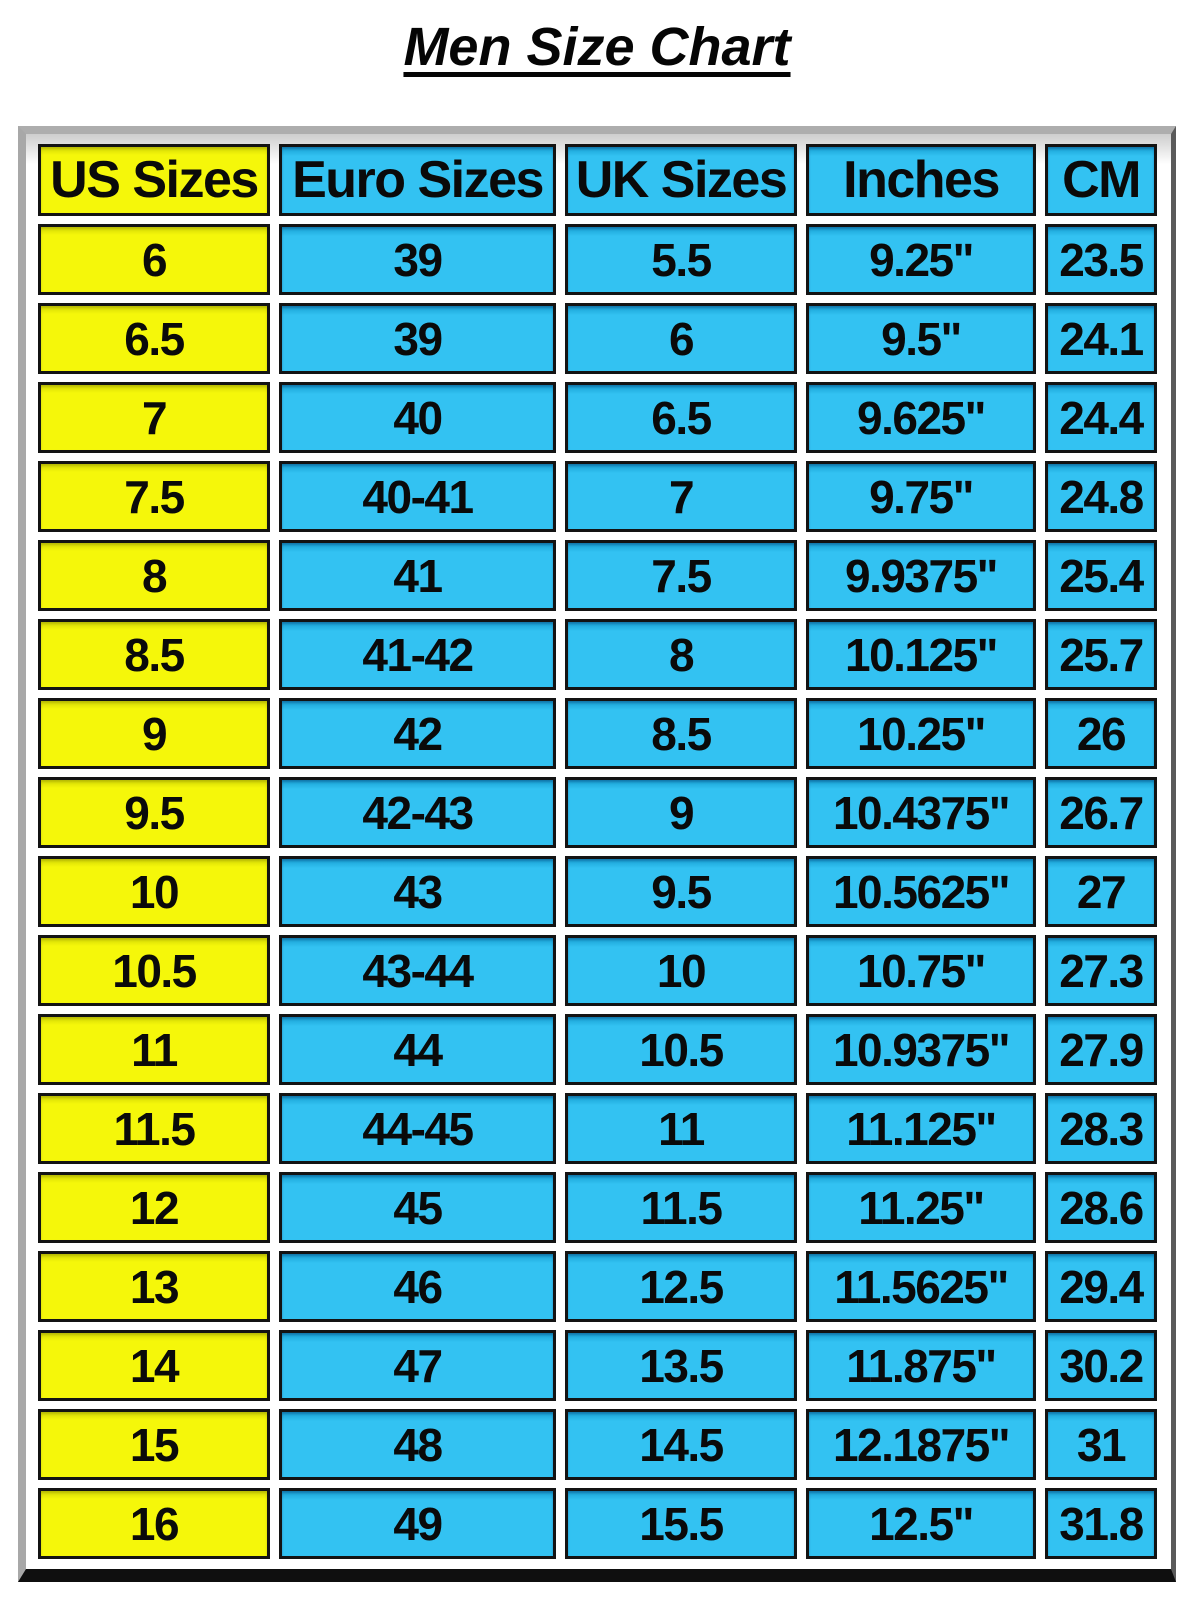 The image size is (1194, 1600). Describe the element at coordinates (681, 1444) in the screenshot. I see `table-cell: 14.5` at that location.